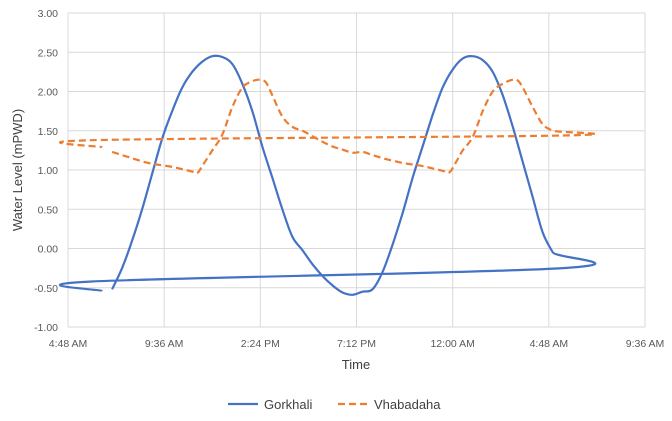  What do you see at coordinates (48, 210) in the screenshot?
I see `y-tick-label: 0.50` at bounding box center [48, 210].